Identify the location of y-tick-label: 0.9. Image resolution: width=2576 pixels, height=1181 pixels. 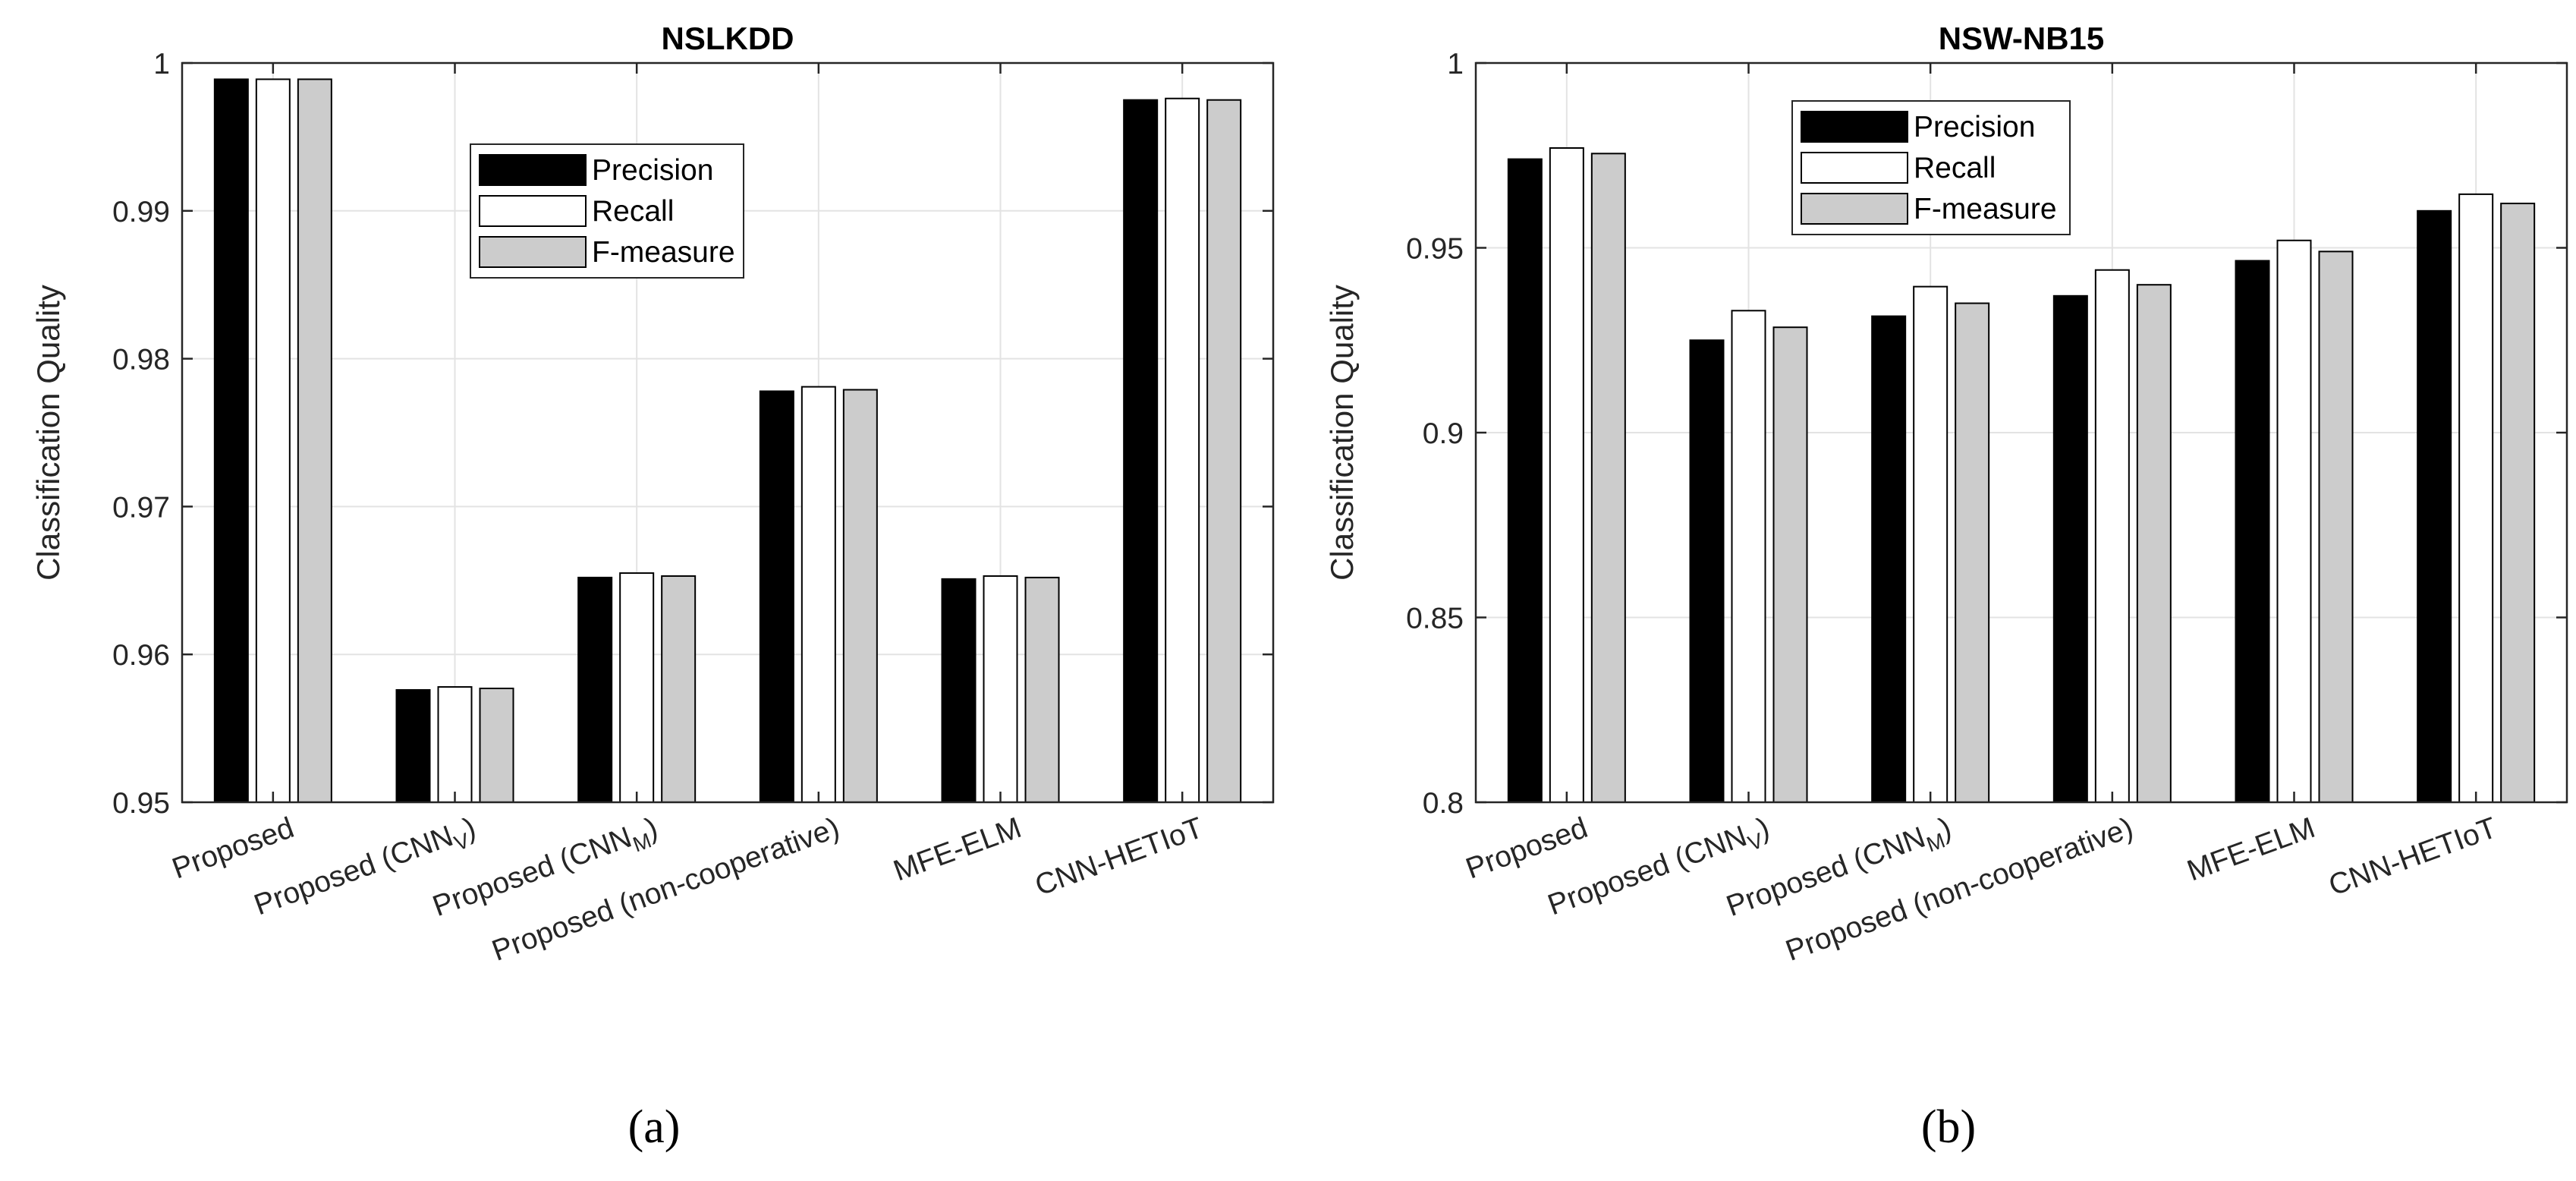
(1443, 433).